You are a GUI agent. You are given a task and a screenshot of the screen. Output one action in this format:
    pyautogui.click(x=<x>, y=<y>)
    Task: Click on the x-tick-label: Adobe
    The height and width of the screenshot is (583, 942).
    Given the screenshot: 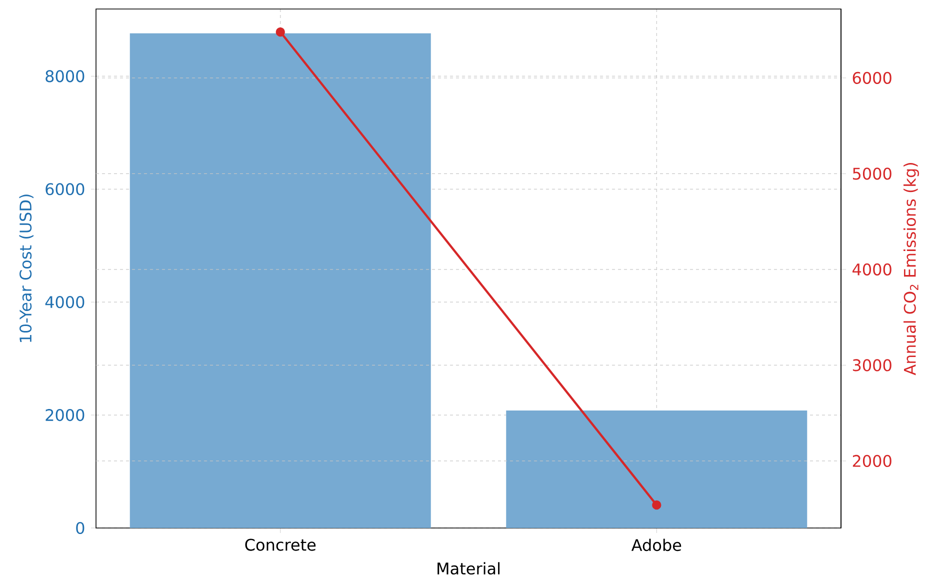 What is the action you would take?
    pyautogui.click(x=656, y=545)
    